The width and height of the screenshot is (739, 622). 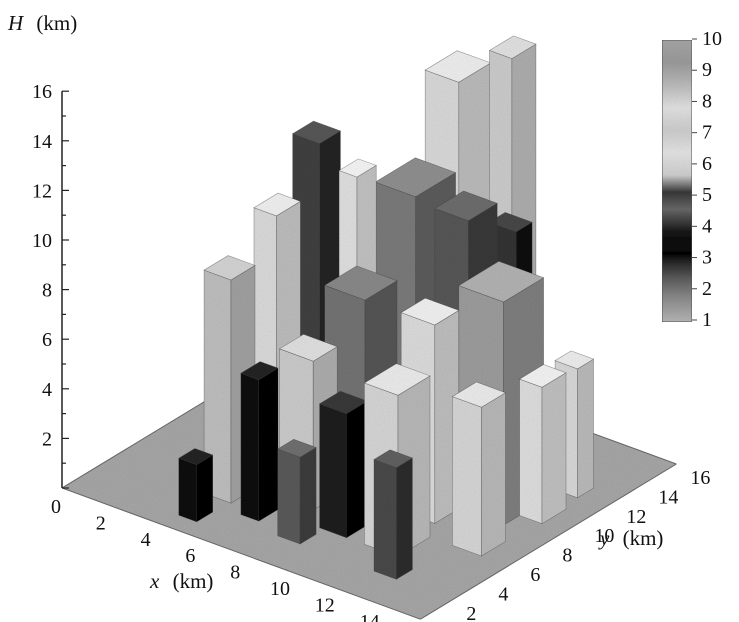 I want to click on bar-16-top-face, so click(x=542, y=376).